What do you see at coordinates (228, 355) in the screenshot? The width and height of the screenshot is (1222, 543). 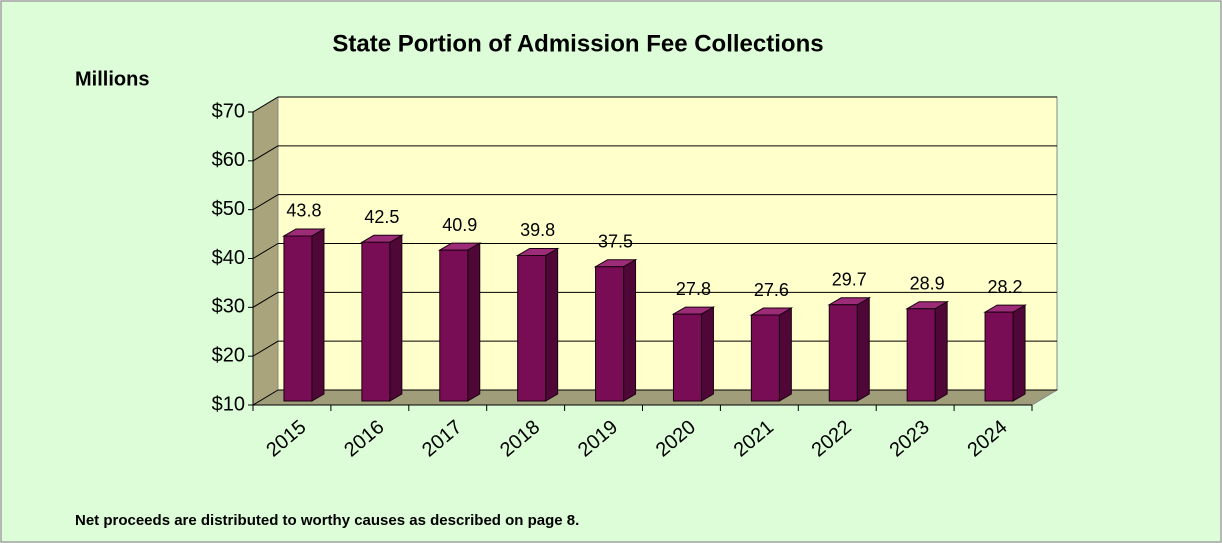 I see `y-tick-label: $20` at bounding box center [228, 355].